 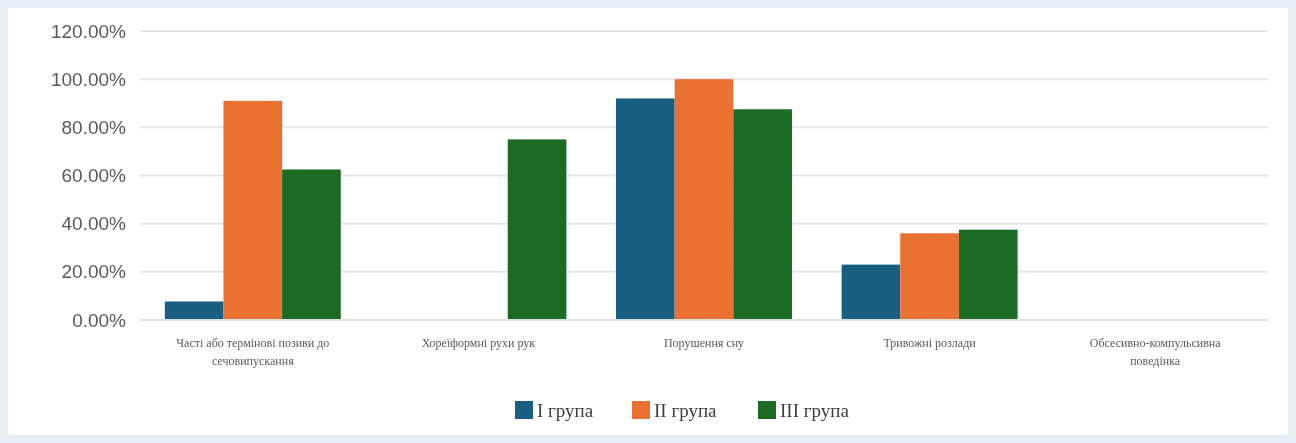 What do you see at coordinates (704, 343) in the screenshot?
I see `x-tick-label: Порушення сну` at bounding box center [704, 343].